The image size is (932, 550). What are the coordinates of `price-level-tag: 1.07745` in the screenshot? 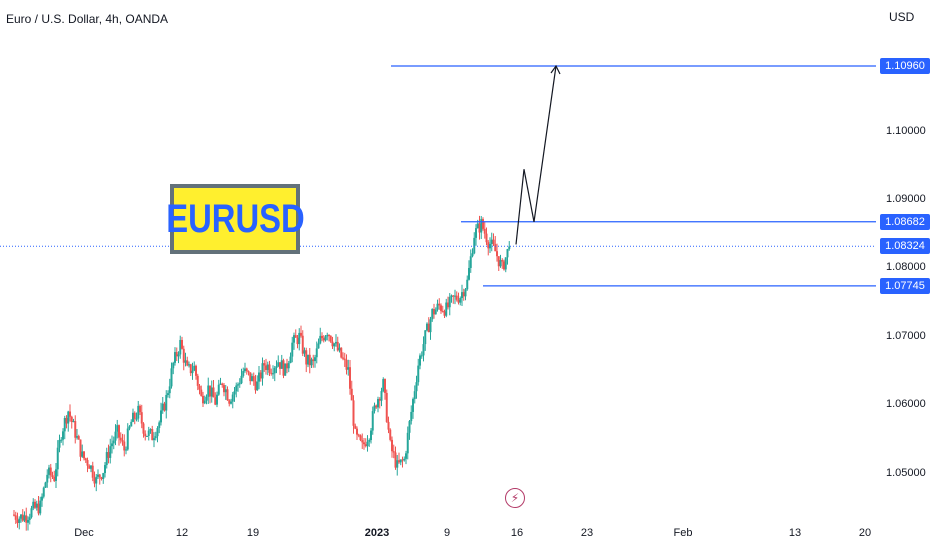 It's located at (905, 285).